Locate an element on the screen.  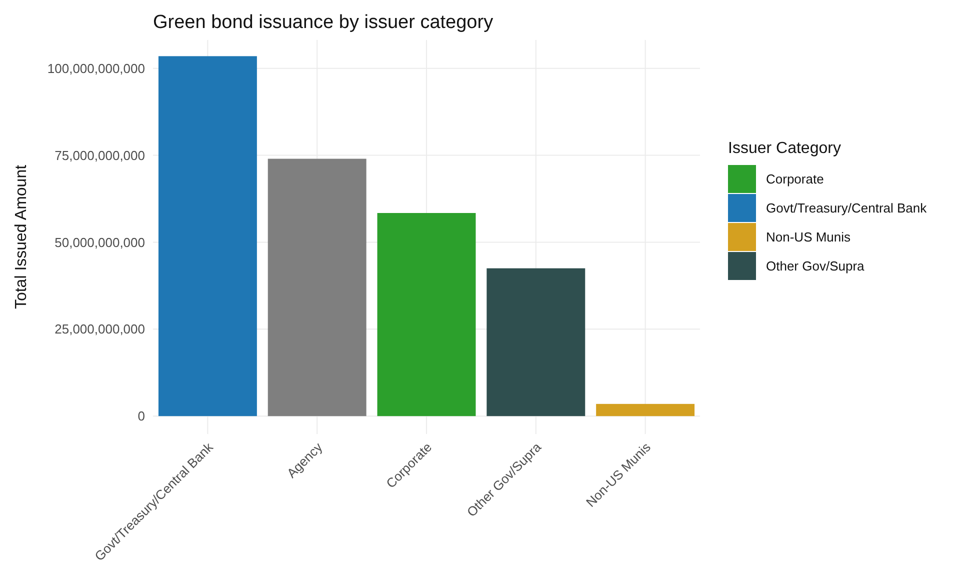
y-axis-title: Total Issued Amount is located at coordinates (21, 237).